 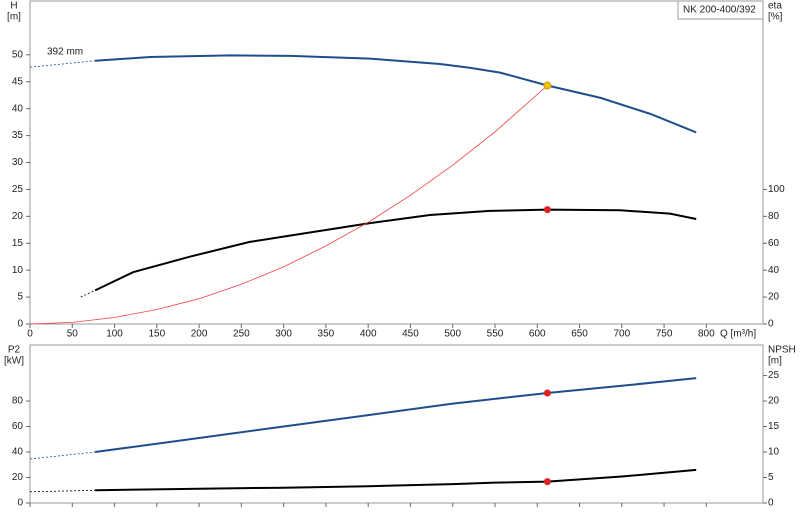 What do you see at coordinates (30, 334) in the screenshot?
I see `x-tick-label: 0` at bounding box center [30, 334].